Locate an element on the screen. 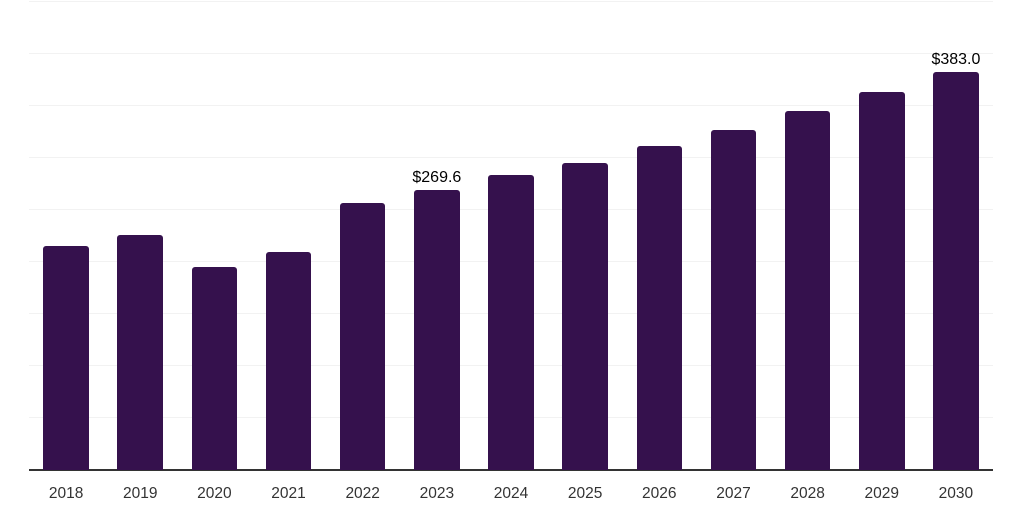 This screenshot has width=1024, height=512. x-tick-2021: 2021 is located at coordinates (288, 493).